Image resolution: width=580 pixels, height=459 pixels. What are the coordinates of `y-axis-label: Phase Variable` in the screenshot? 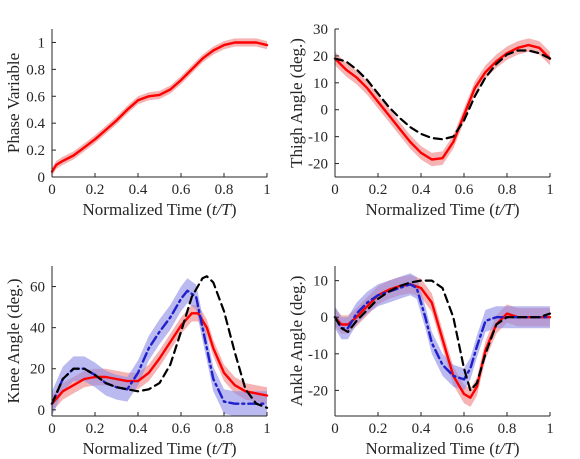 It's located at (13, 103).